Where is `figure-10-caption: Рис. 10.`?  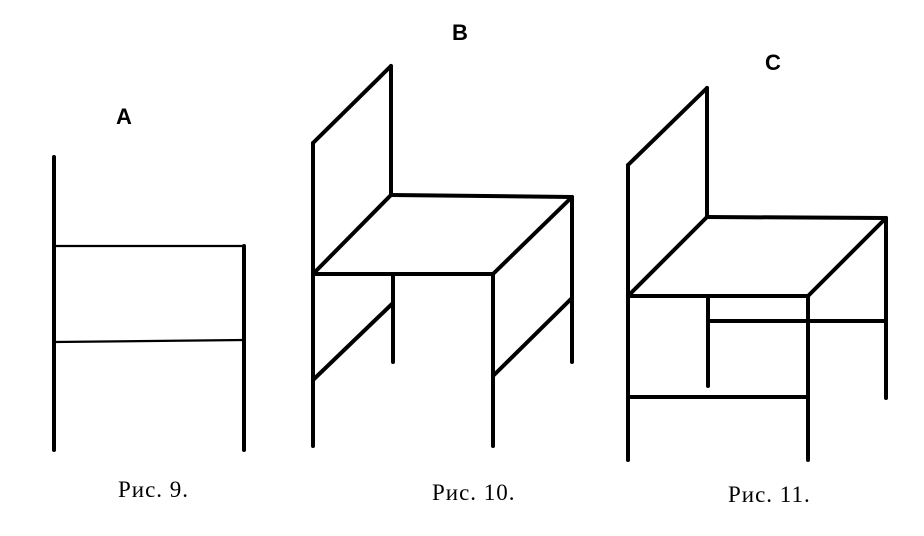
figure-10-caption: Рис. 10. is located at coordinates (474, 492).